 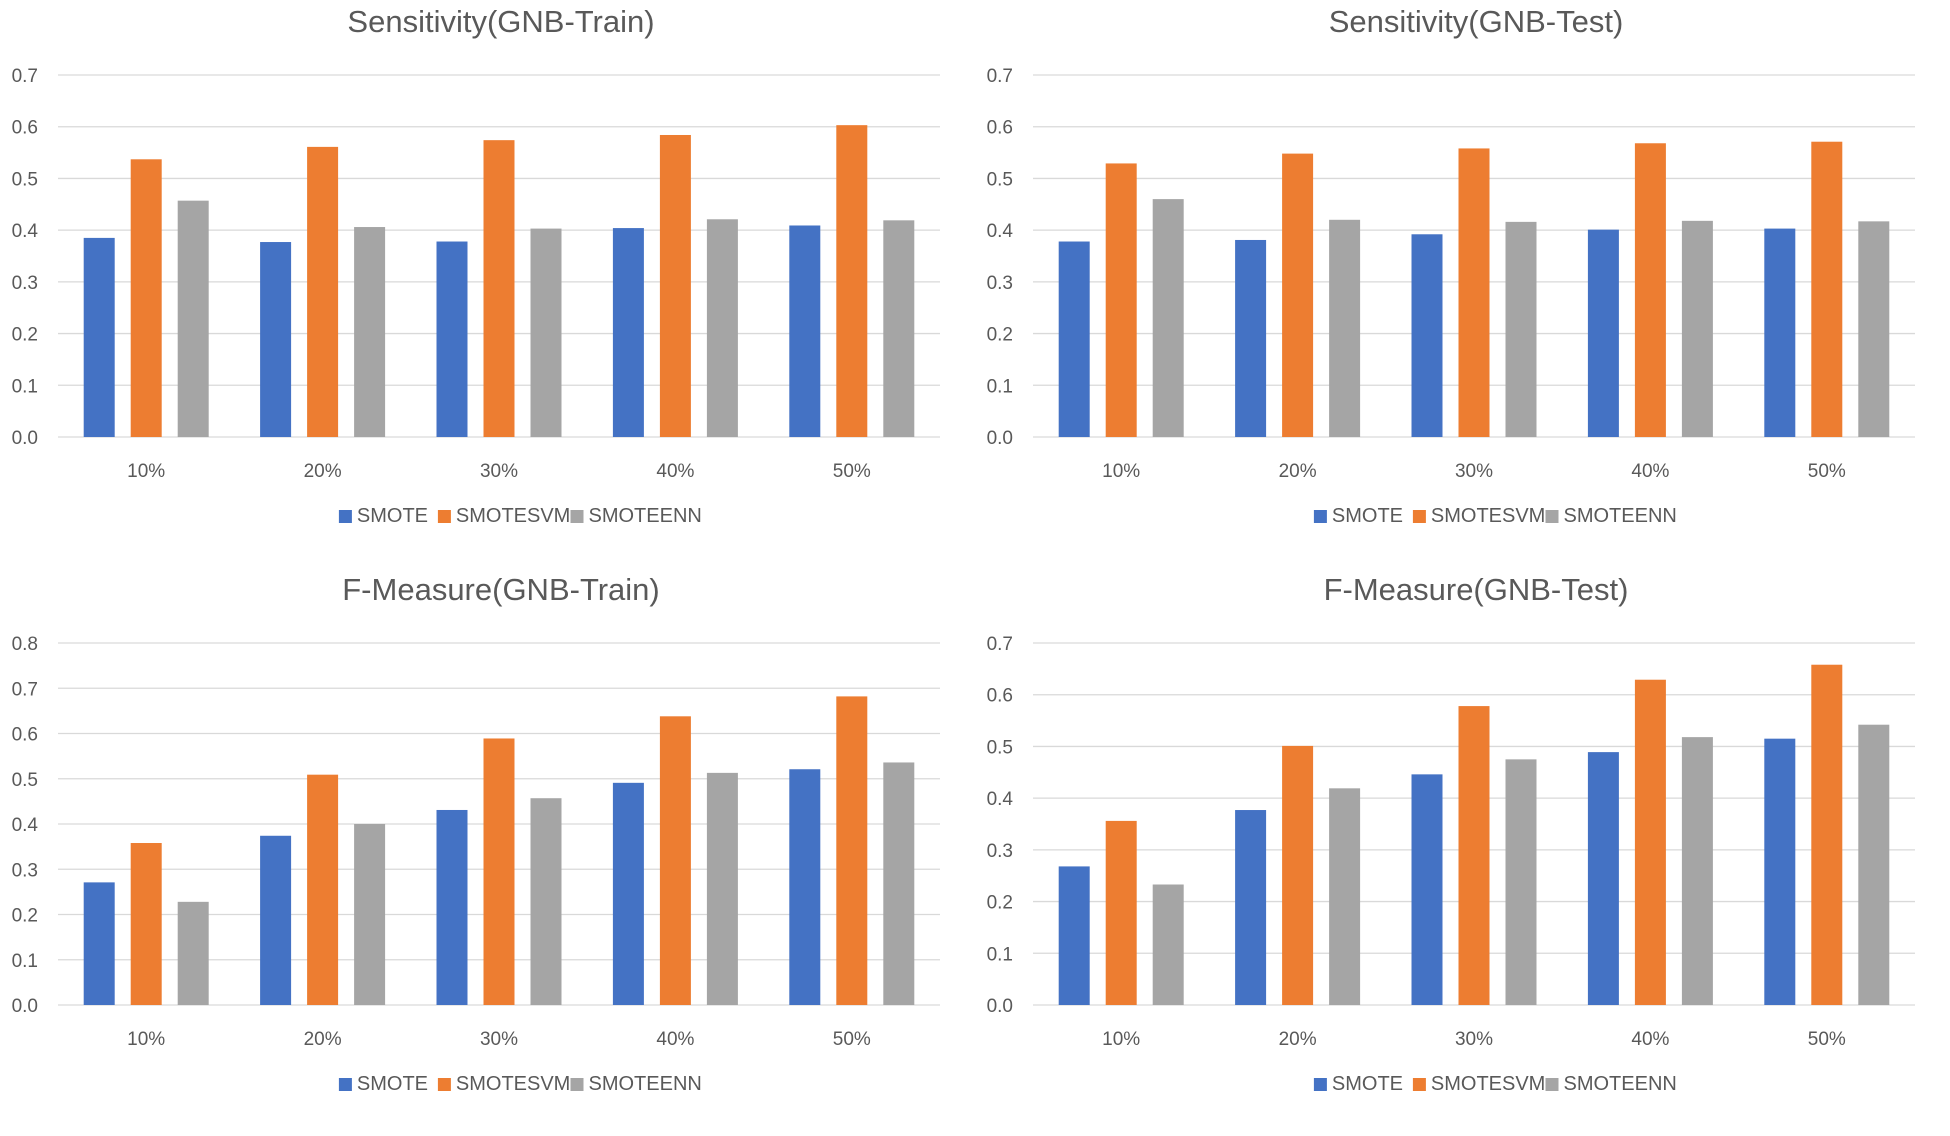 What do you see at coordinates (520, 516) in the screenshot?
I see `legend: SMOTE SMOTESVM SMOTEENN` at bounding box center [520, 516].